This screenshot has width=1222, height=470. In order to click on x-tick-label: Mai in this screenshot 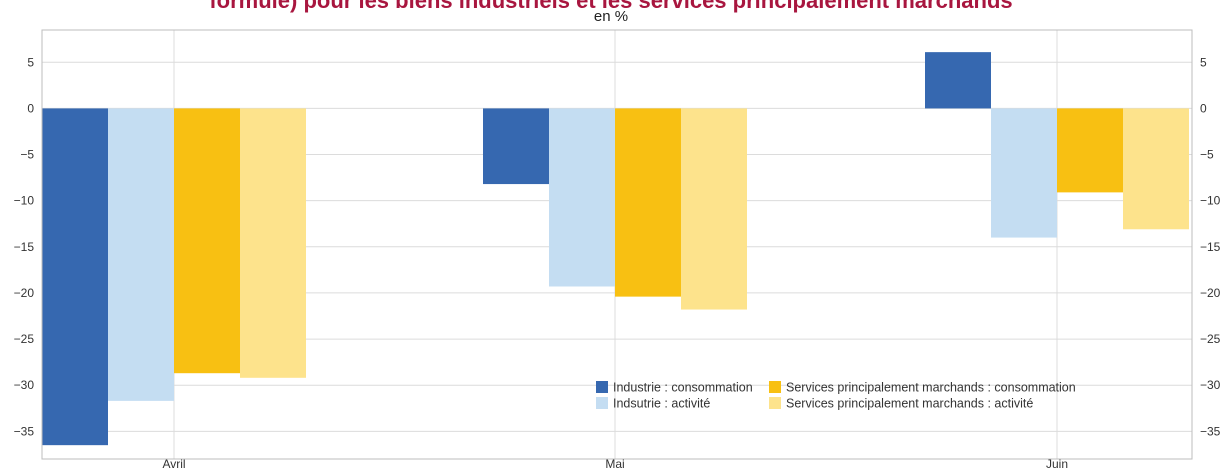, I will do `click(614, 463)`.